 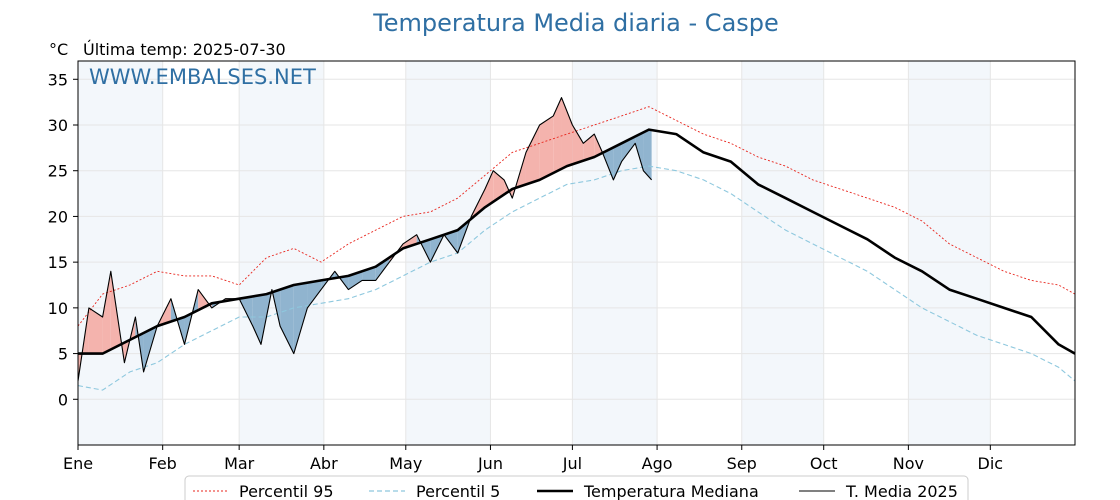 I want to click on x-tick-label-dic: Dic, so click(x=991, y=463).